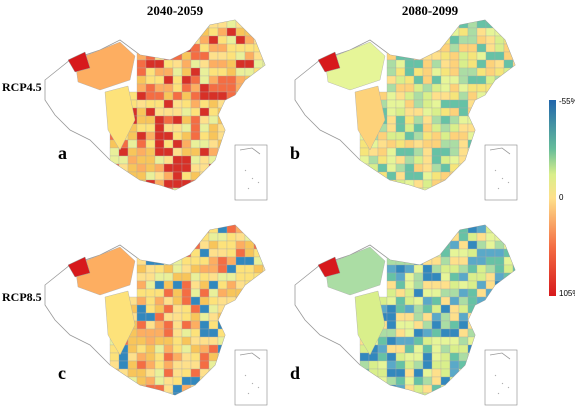 The width and height of the screenshot is (575, 410). Describe the element at coordinates (175, 10) in the screenshot. I see `column-title: 2040-2059` at that location.